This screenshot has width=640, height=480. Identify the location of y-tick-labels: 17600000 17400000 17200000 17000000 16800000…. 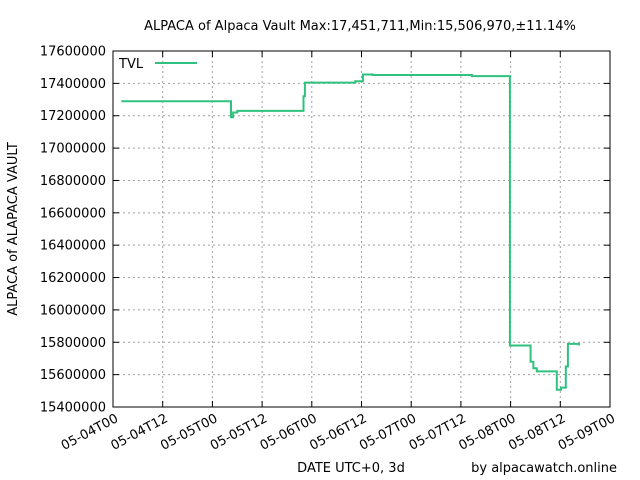
(73, 230).